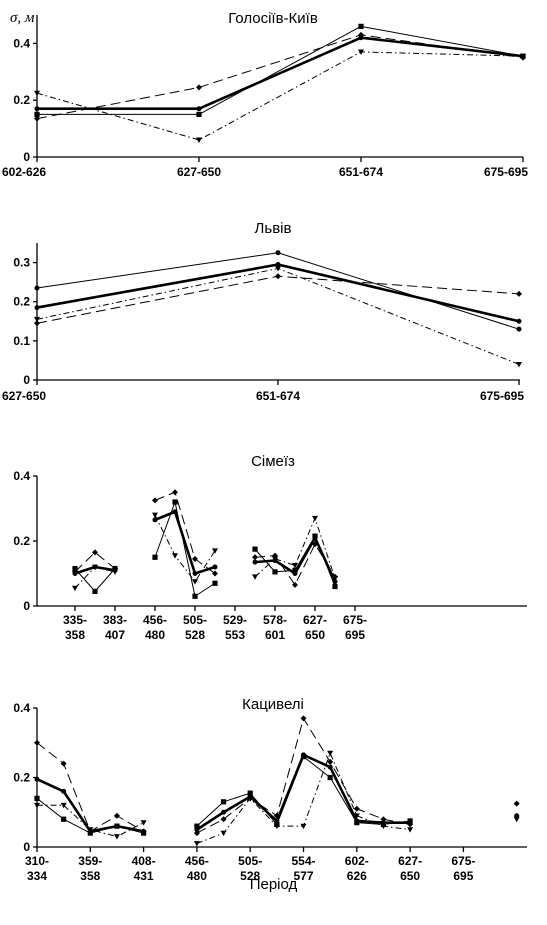 The height and width of the screenshot is (925, 547). I want to click on y-tick-label: 0.2, so click(21, 302).